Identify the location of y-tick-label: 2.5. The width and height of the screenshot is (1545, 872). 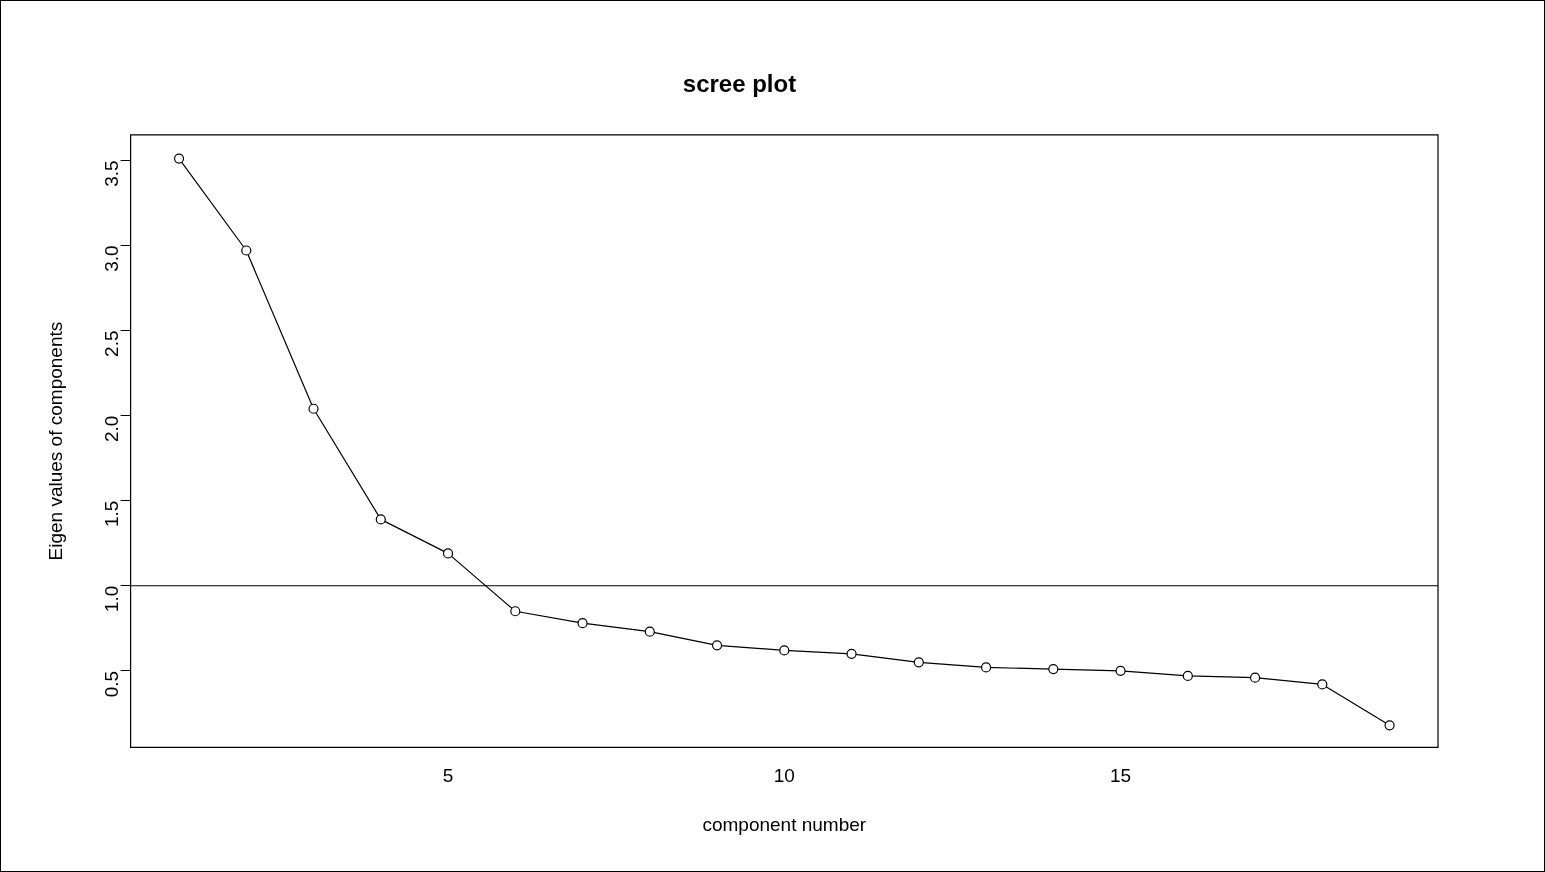
(111, 343).